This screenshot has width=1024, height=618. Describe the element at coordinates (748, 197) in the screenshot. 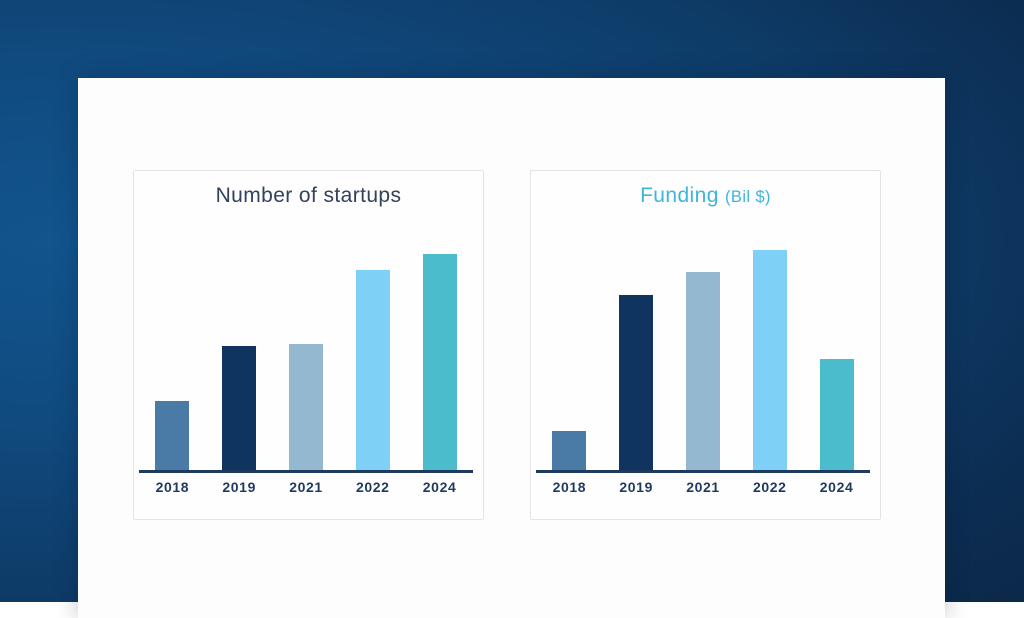

I see `chart-title-suffix: (Bil $)` at that location.